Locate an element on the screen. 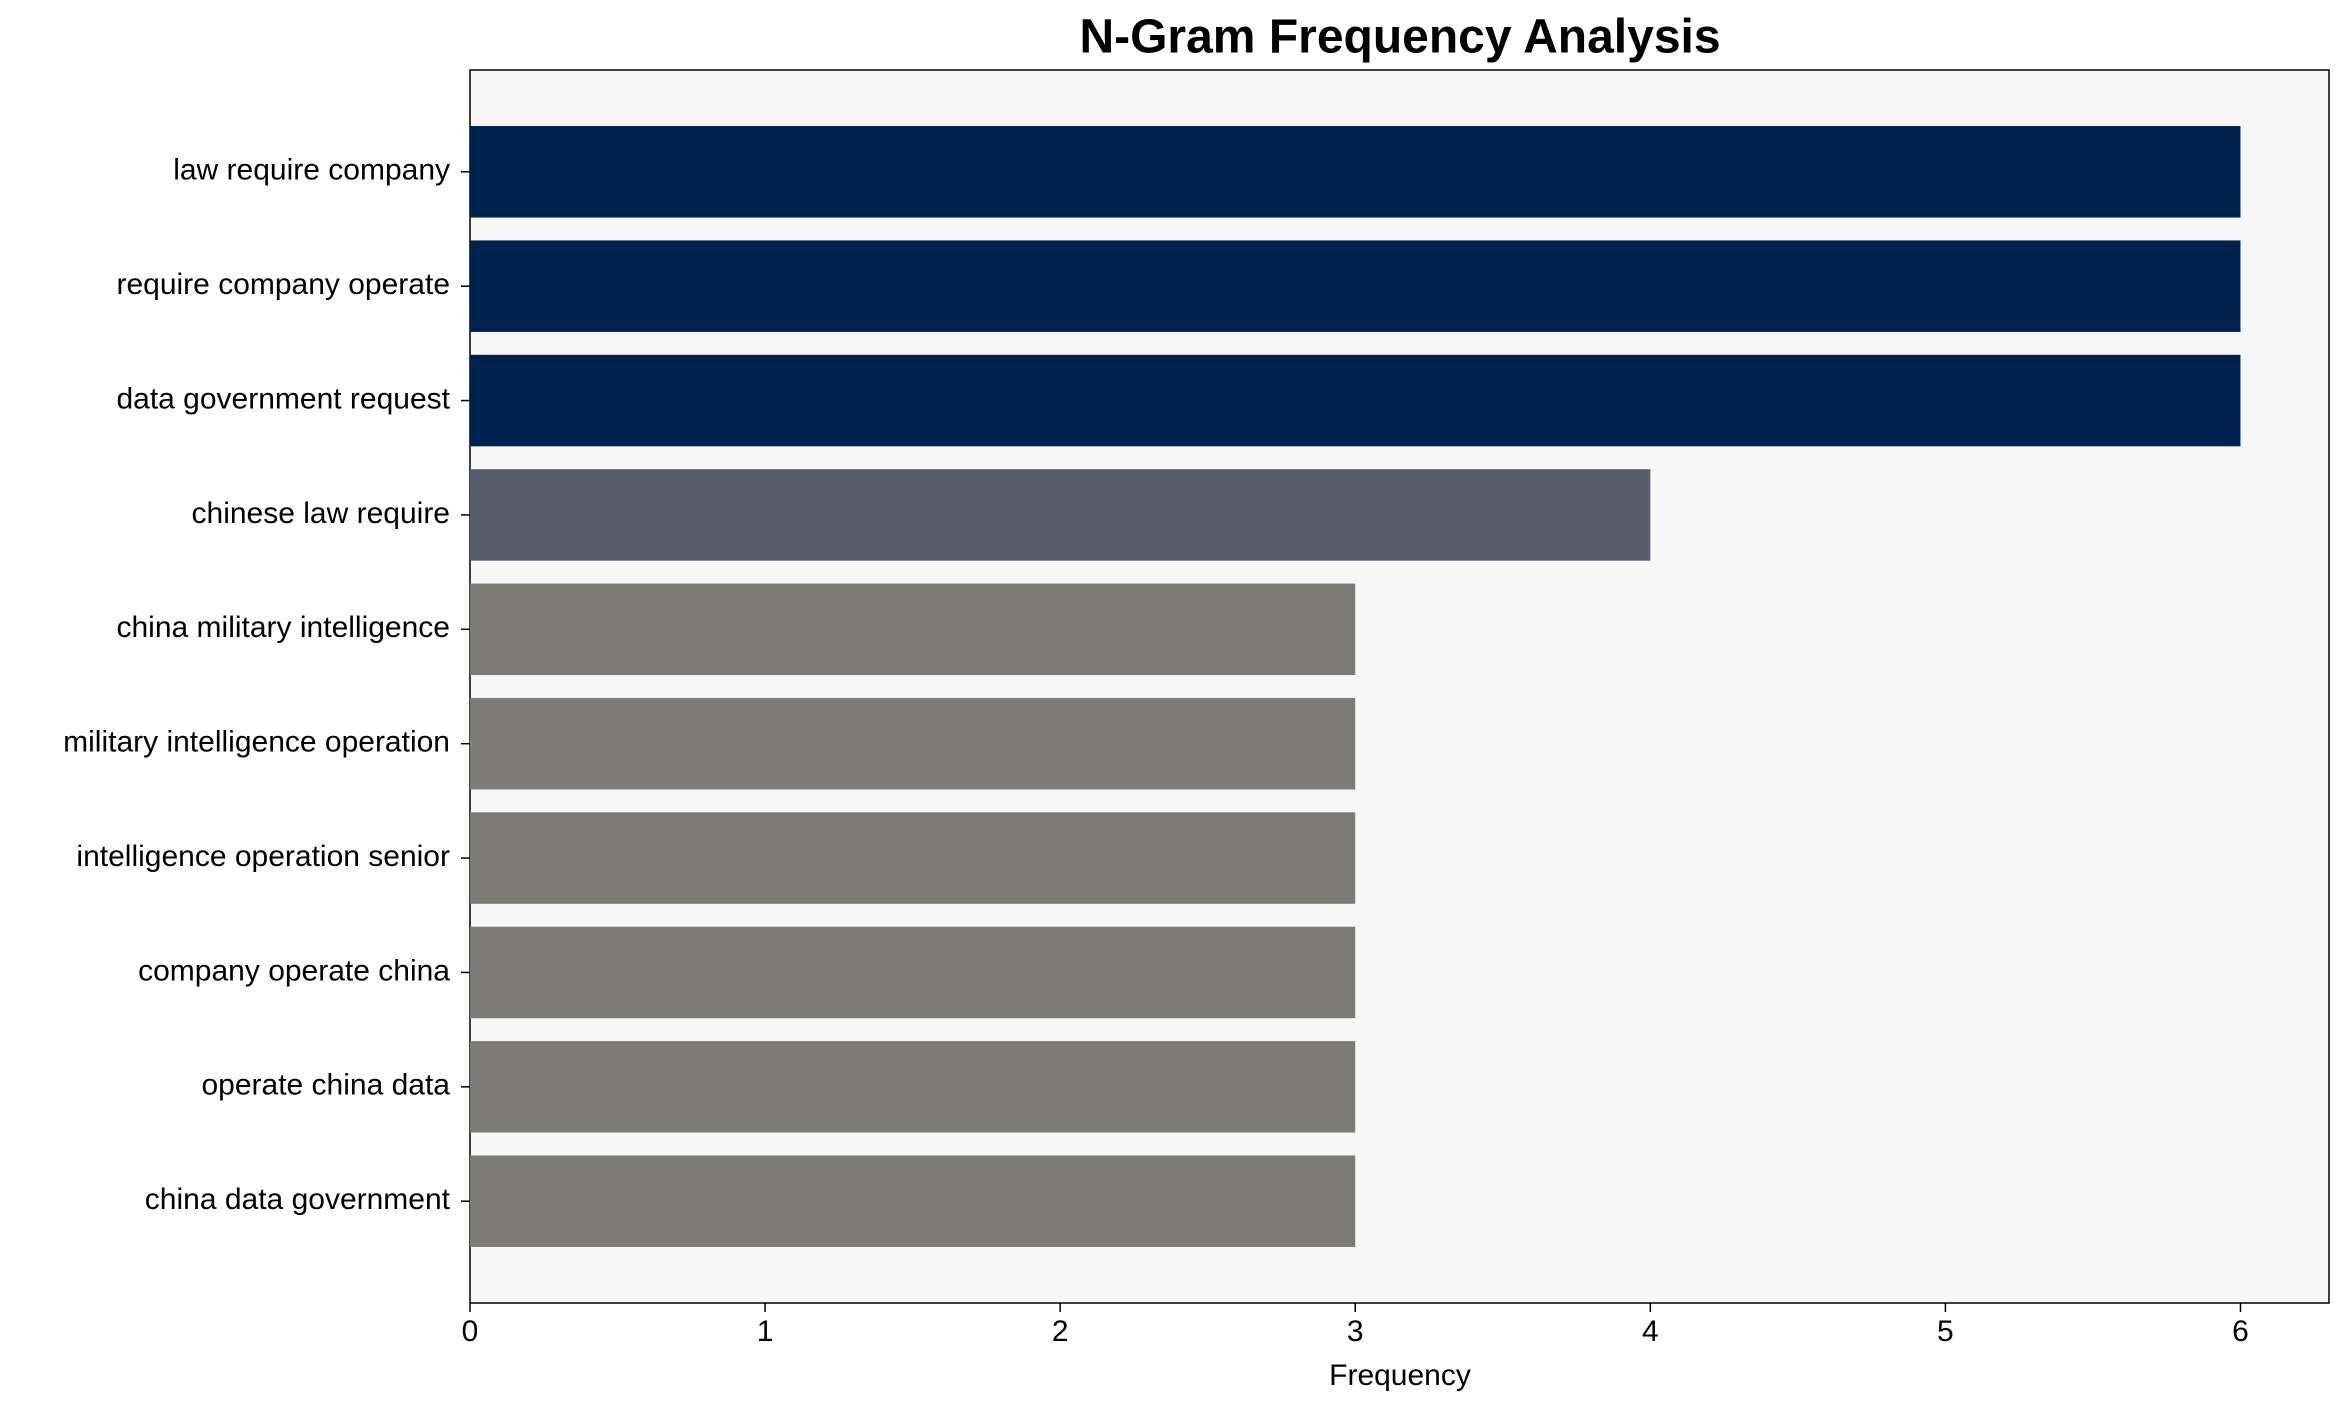  y-tick-label: law require company is located at coordinates (311, 170).